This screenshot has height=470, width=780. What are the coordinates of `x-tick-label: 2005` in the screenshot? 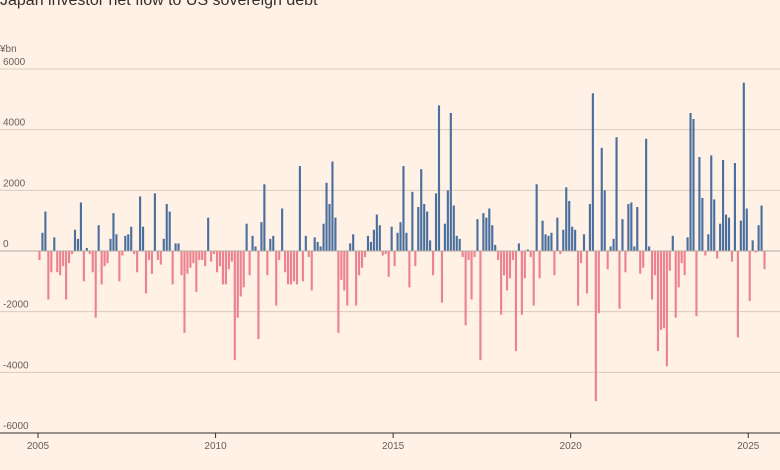 It's located at (38, 446).